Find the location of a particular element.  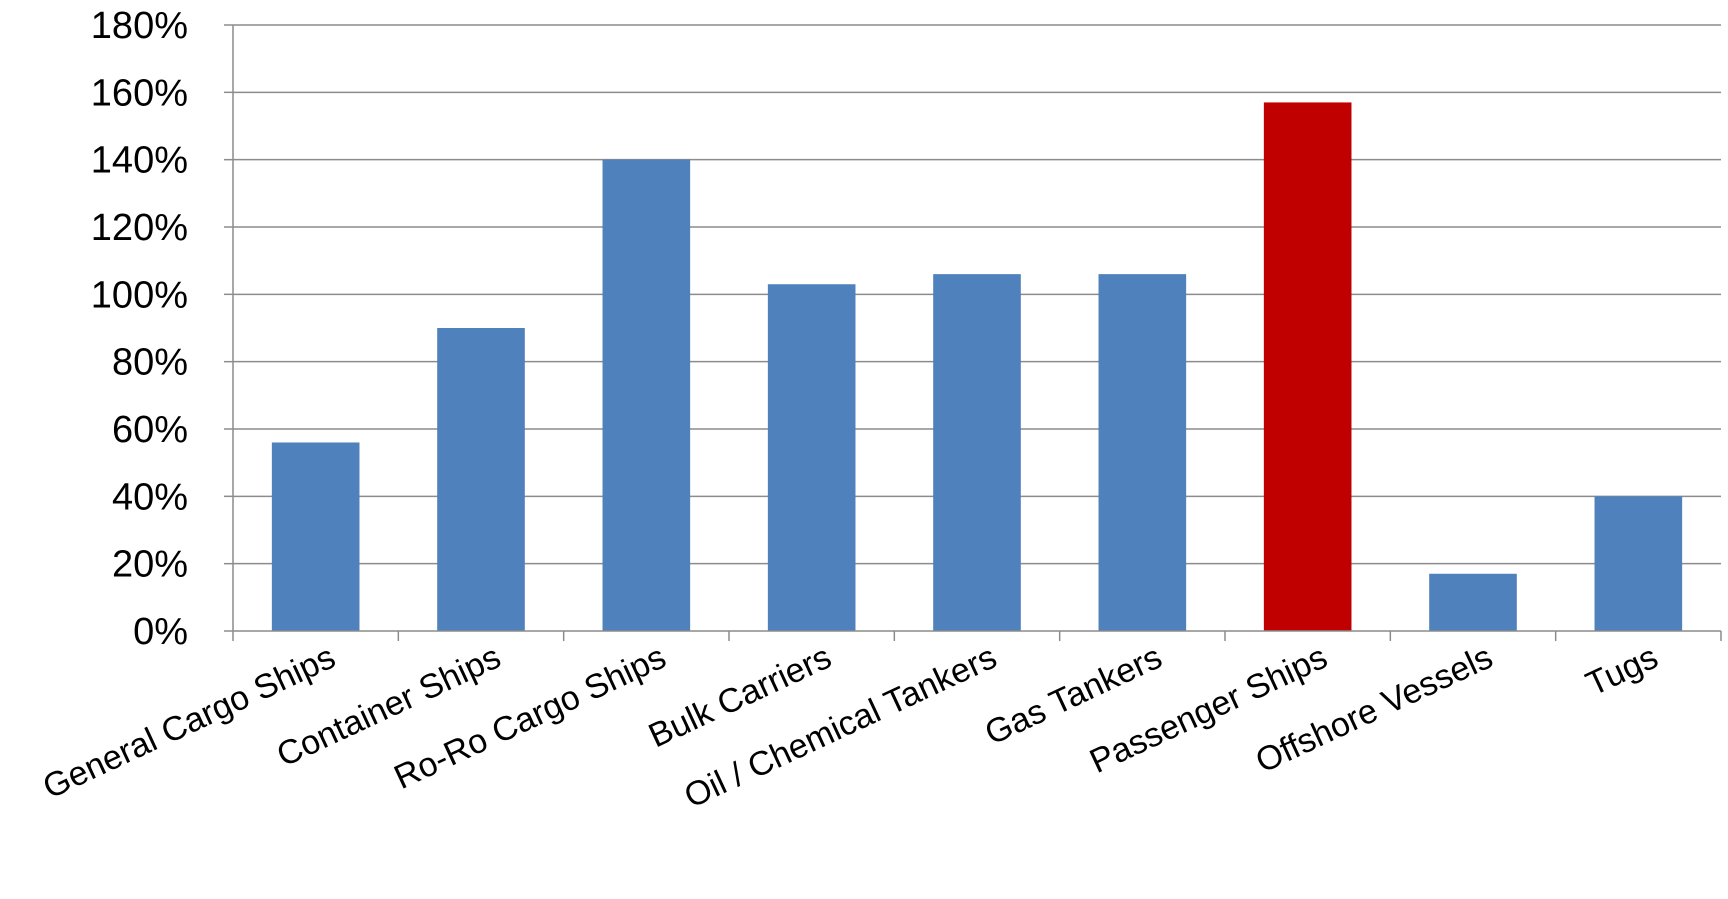

y-tick-label: 0% is located at coordinates (160, 632).